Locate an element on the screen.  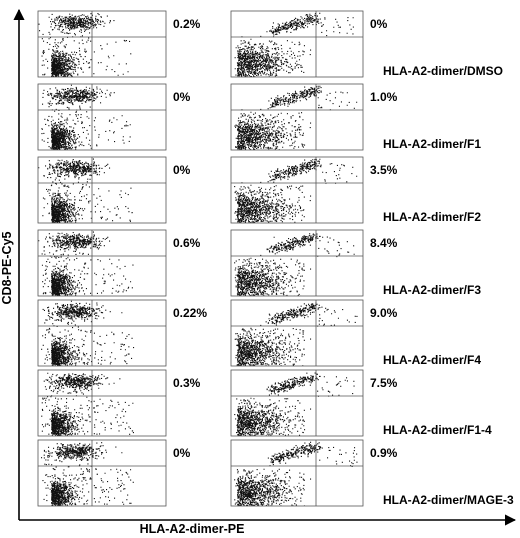
scatter-panel: 3.5% HLA-A2-dimer/F2 is located at coordinates (355, 190).